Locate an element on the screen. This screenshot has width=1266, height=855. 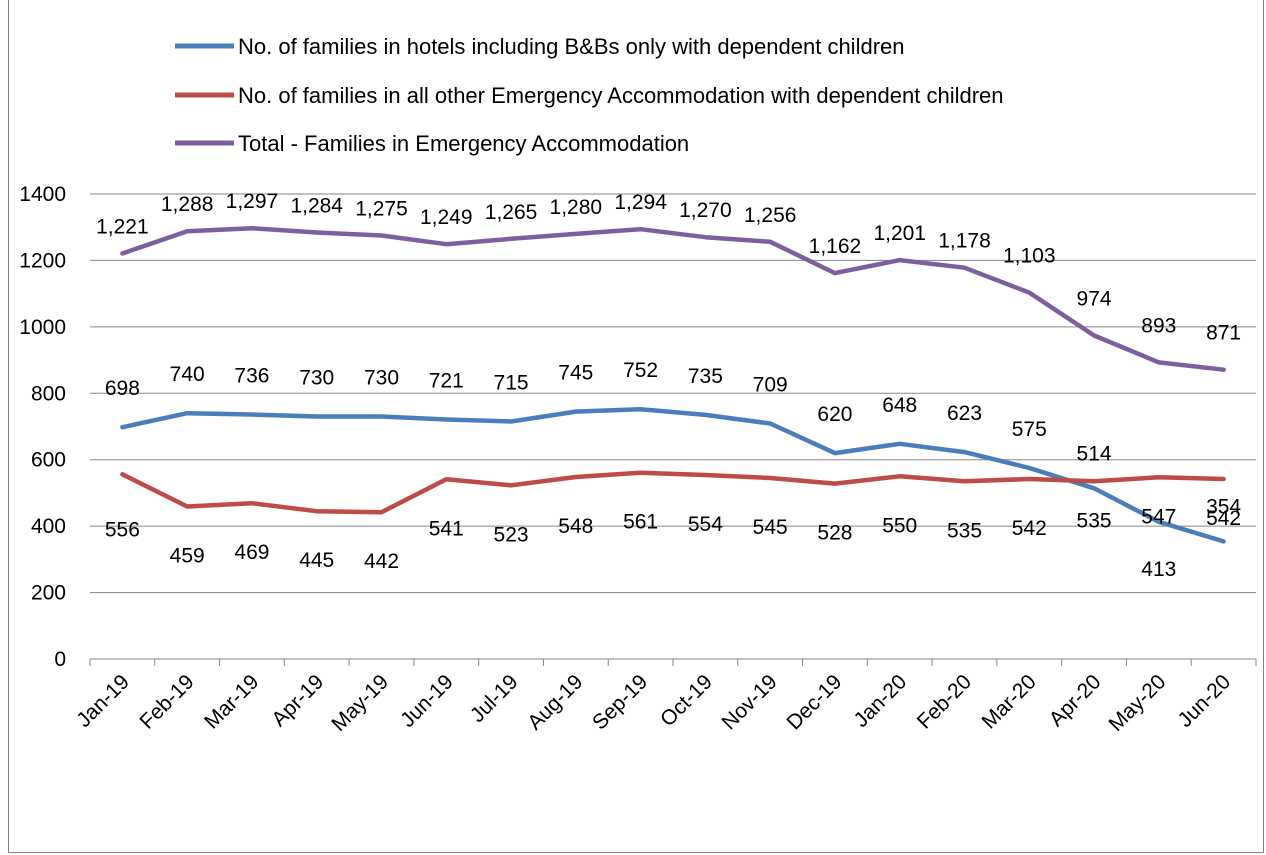
x-tick-label: Apr-19 is located at coordinates (297, 700).